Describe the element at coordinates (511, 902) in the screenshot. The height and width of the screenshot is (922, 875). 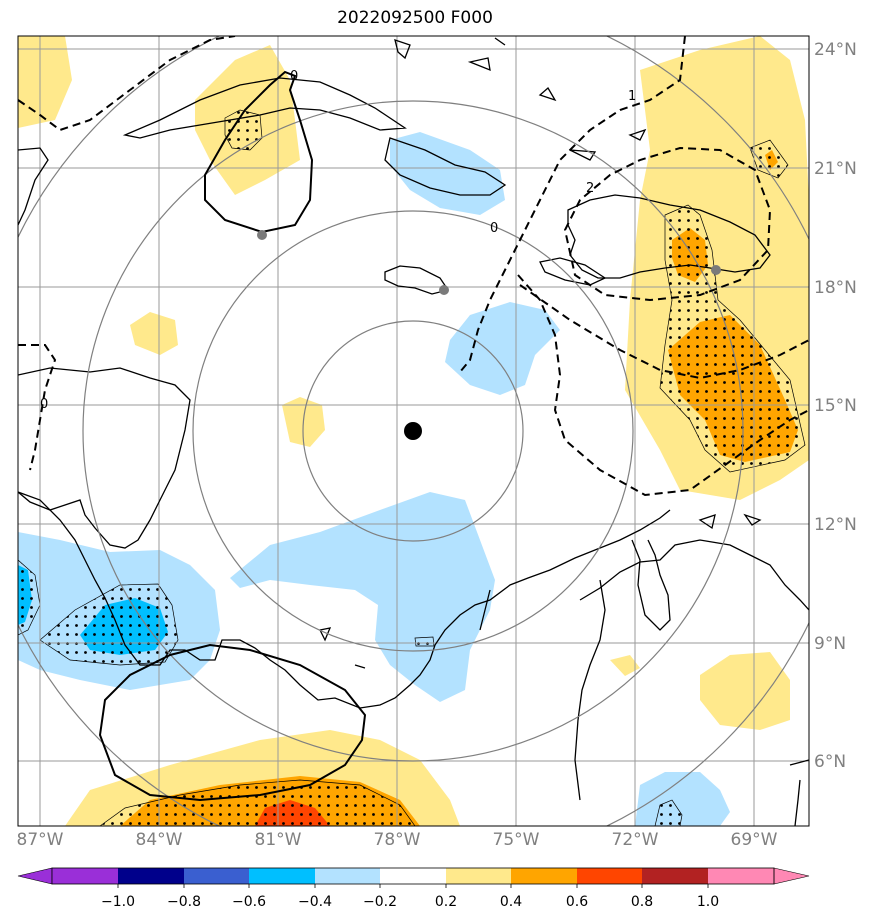
I see `colorbar-tick-label: 0.4` at that location.